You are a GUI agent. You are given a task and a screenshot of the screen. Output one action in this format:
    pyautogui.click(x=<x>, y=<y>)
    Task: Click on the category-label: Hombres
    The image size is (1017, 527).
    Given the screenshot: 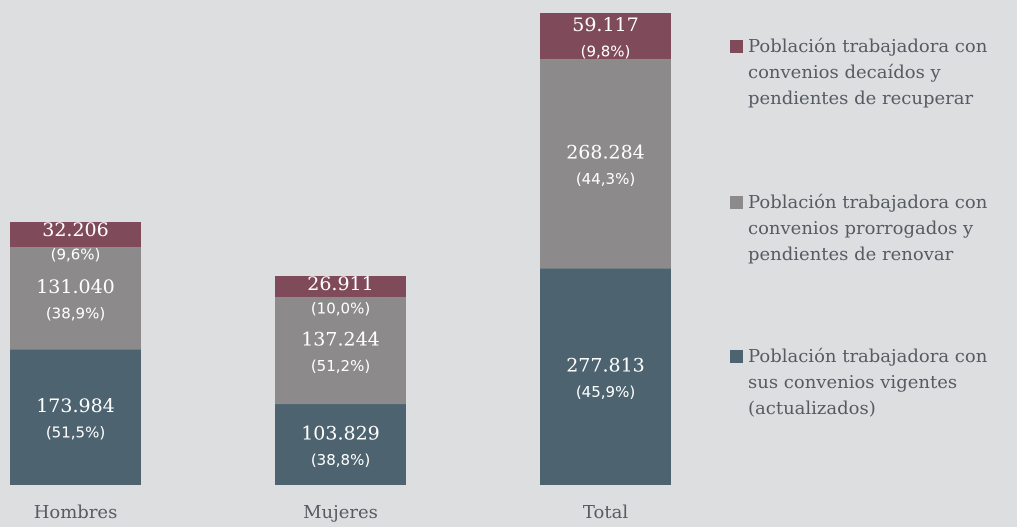 What is the action you would take?
    pyautogui.click(x=76, y=512)
    